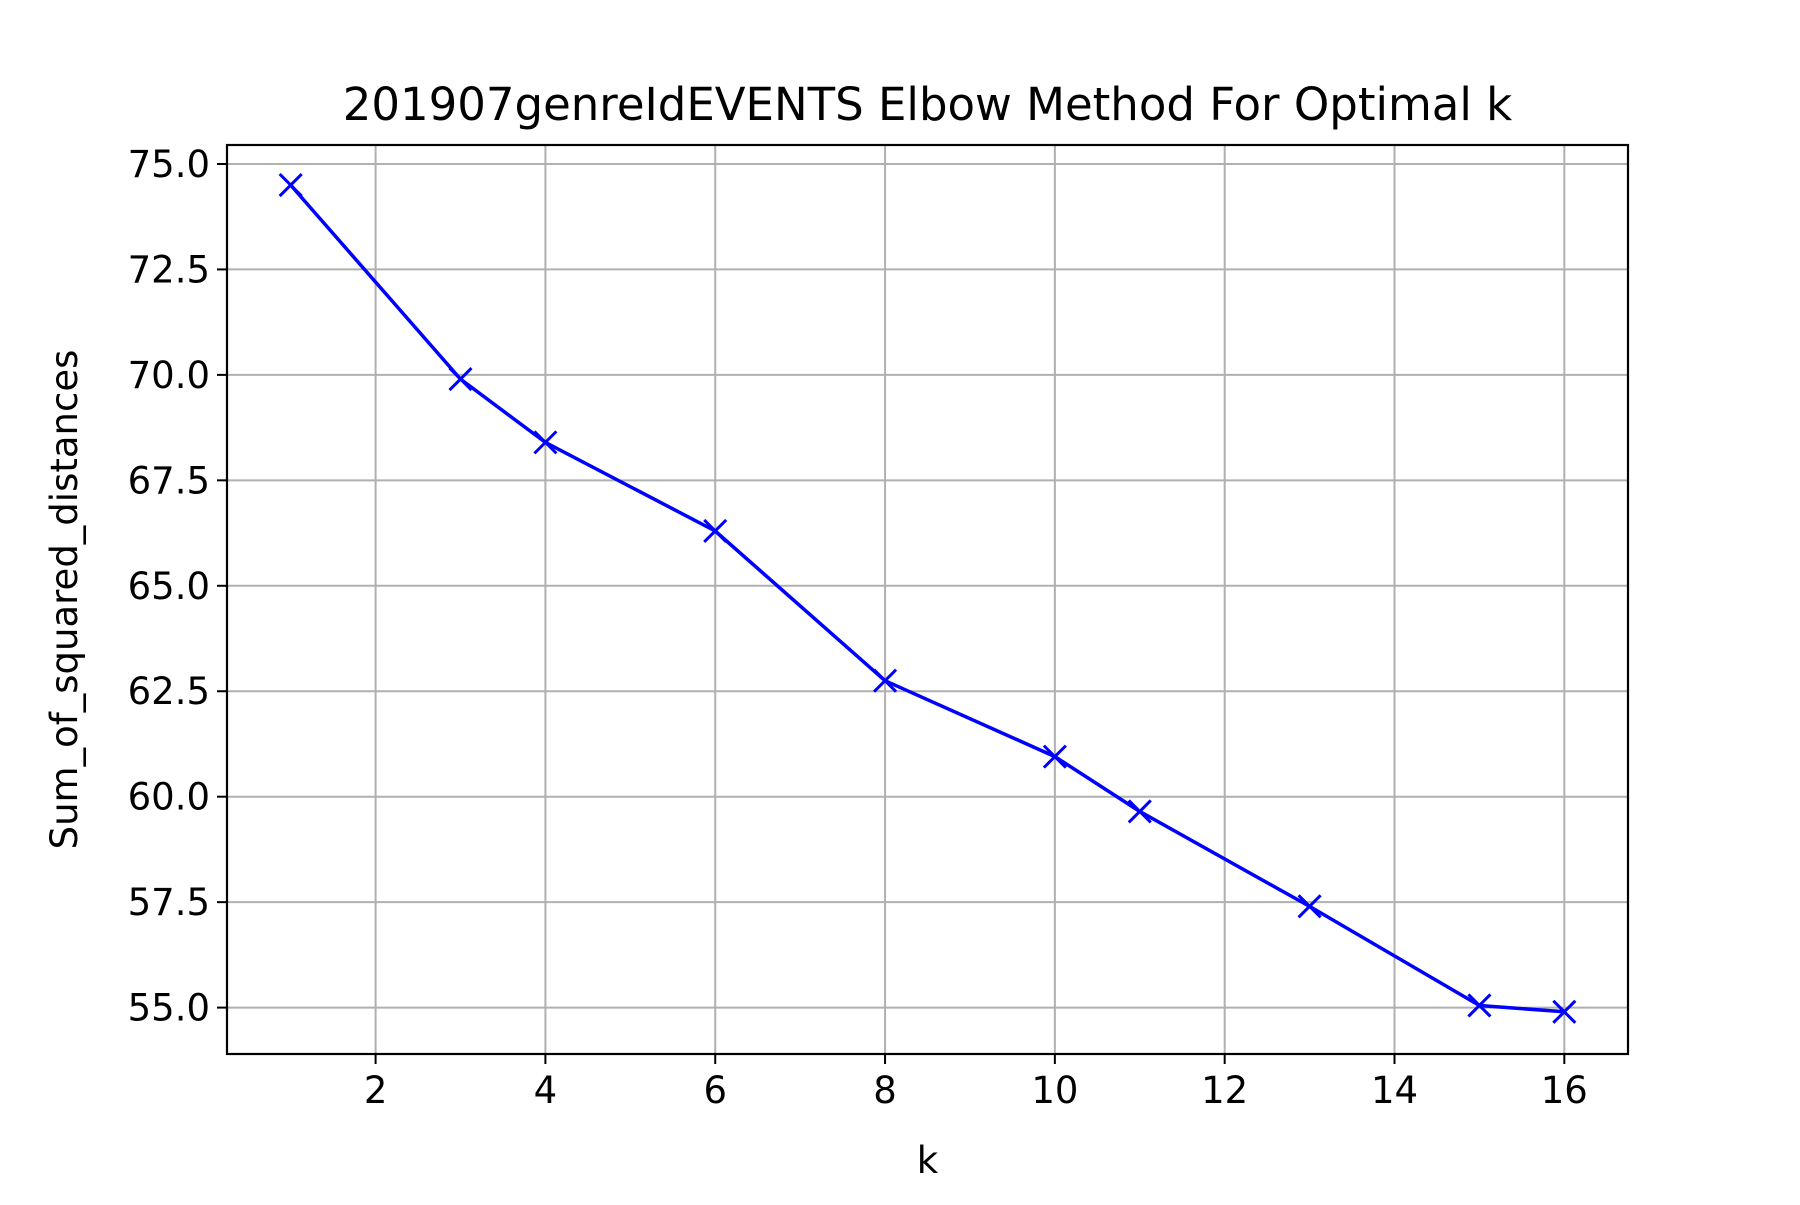 The width and height of the screenshot is (1800, 1205). I want to click on x-tick-label: 16, so click(1564, 1090).